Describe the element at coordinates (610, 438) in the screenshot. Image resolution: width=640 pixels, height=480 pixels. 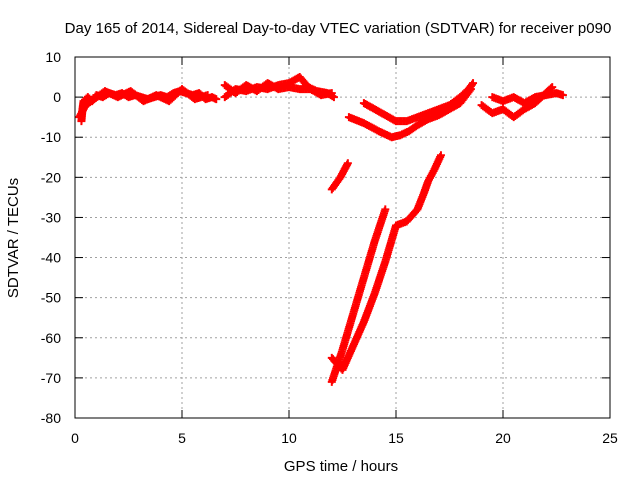
I see `x-tick-label: 25` at that location.